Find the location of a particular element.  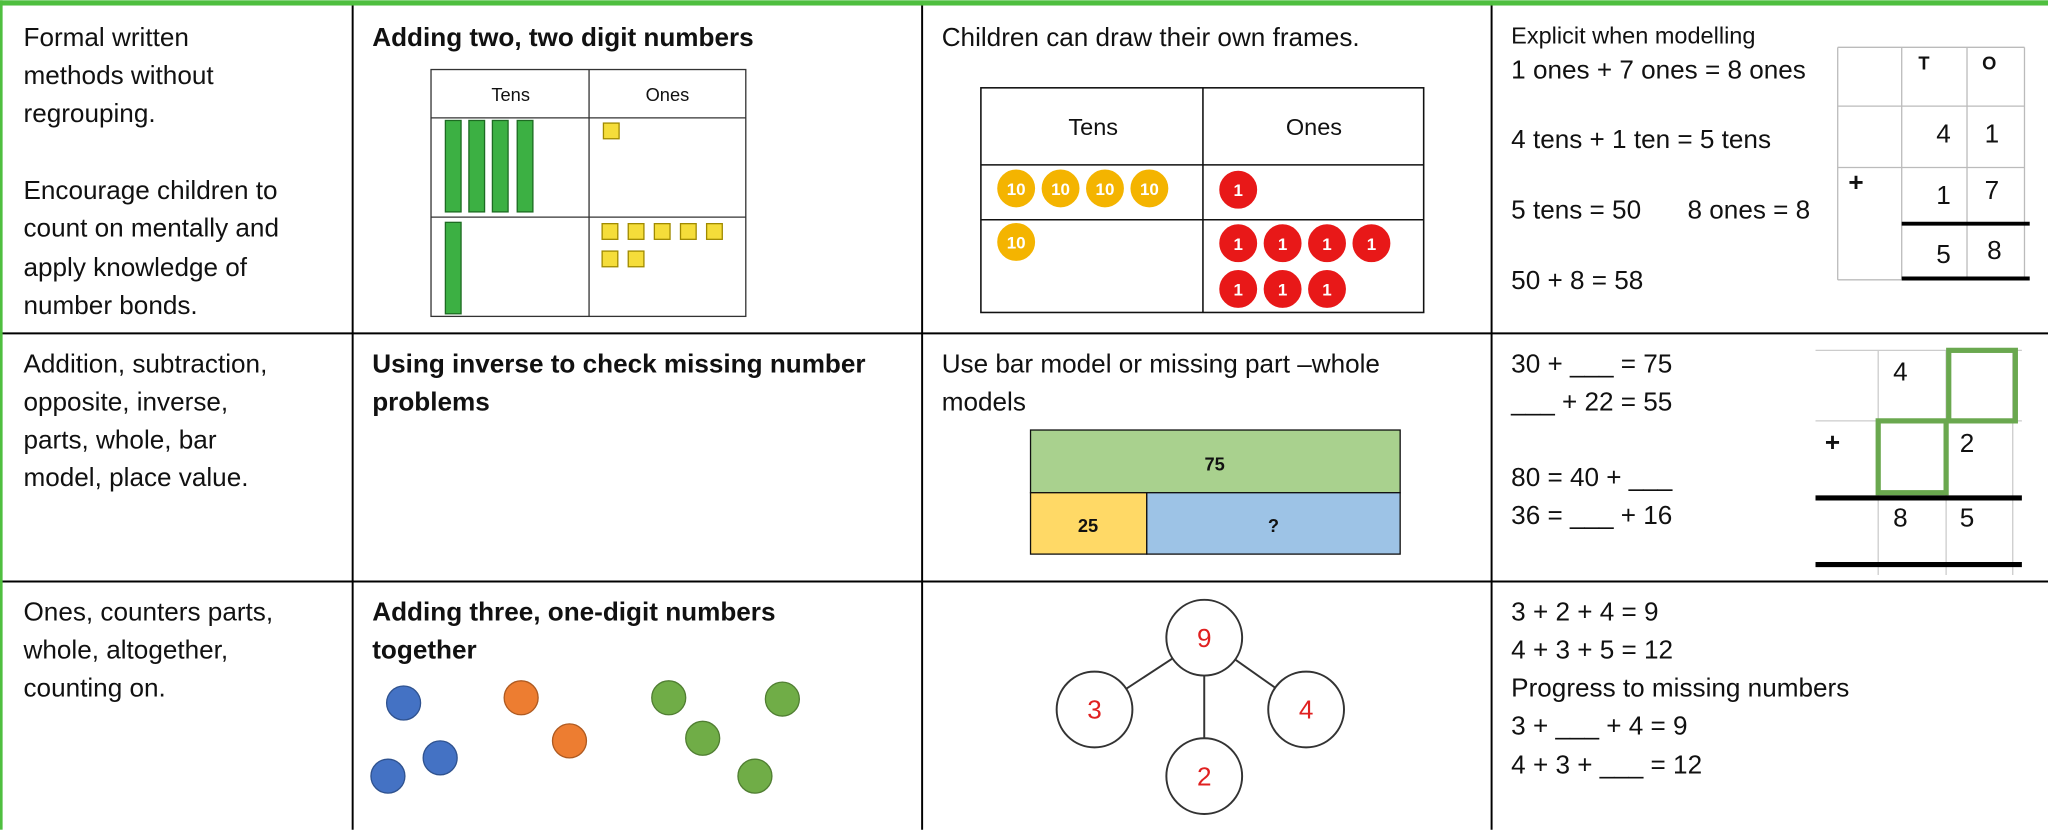

abstract-line: 1 ones + 7 ones = 8 ones is located at coordinates (1658, 70).